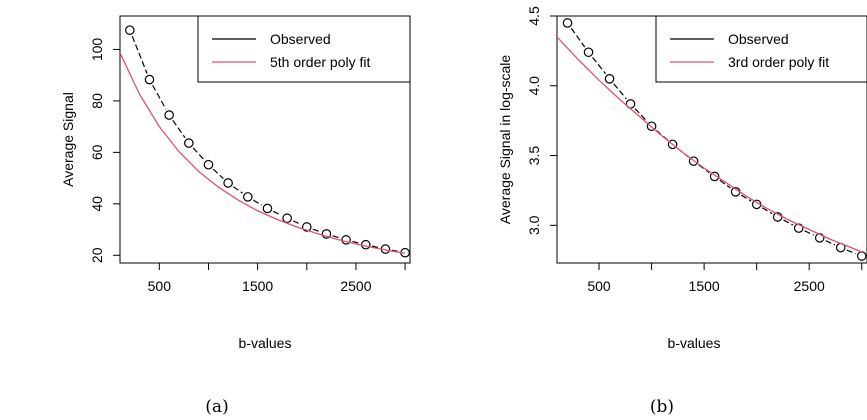 The height and width of the screenshot is (420, 867). What do you see at coordinates (320, 62) in the screenshot?
I see `legend-label: 5th order poly fit` at bounding box center [320, 62].